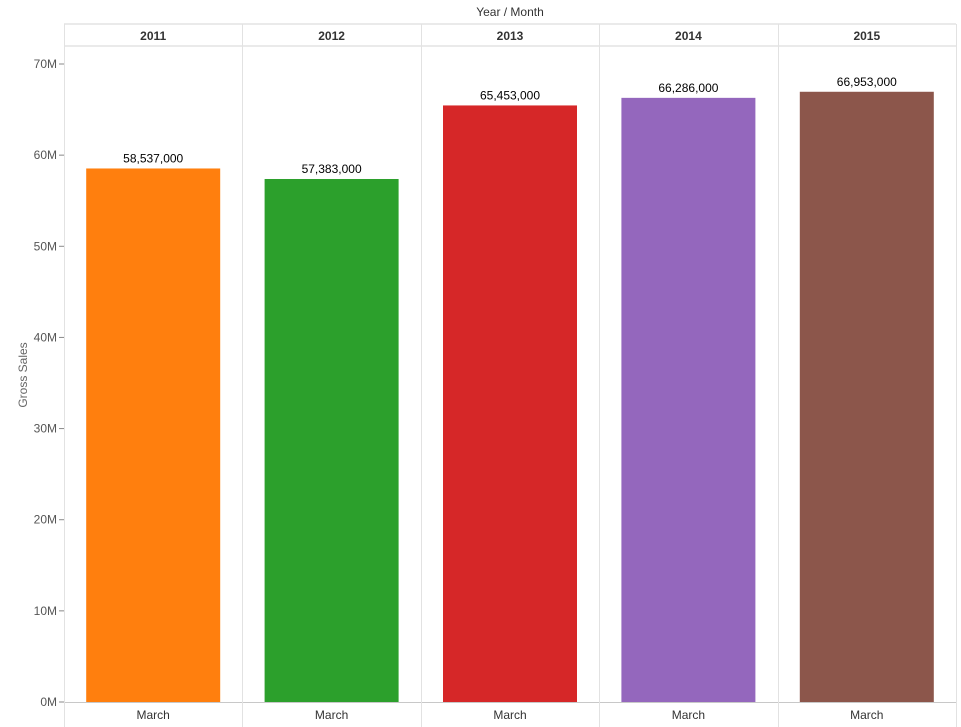  What do you see at coordinates (331, 440) in the screenshot?
I see `bar-2012` at bounding box center [331, 440].